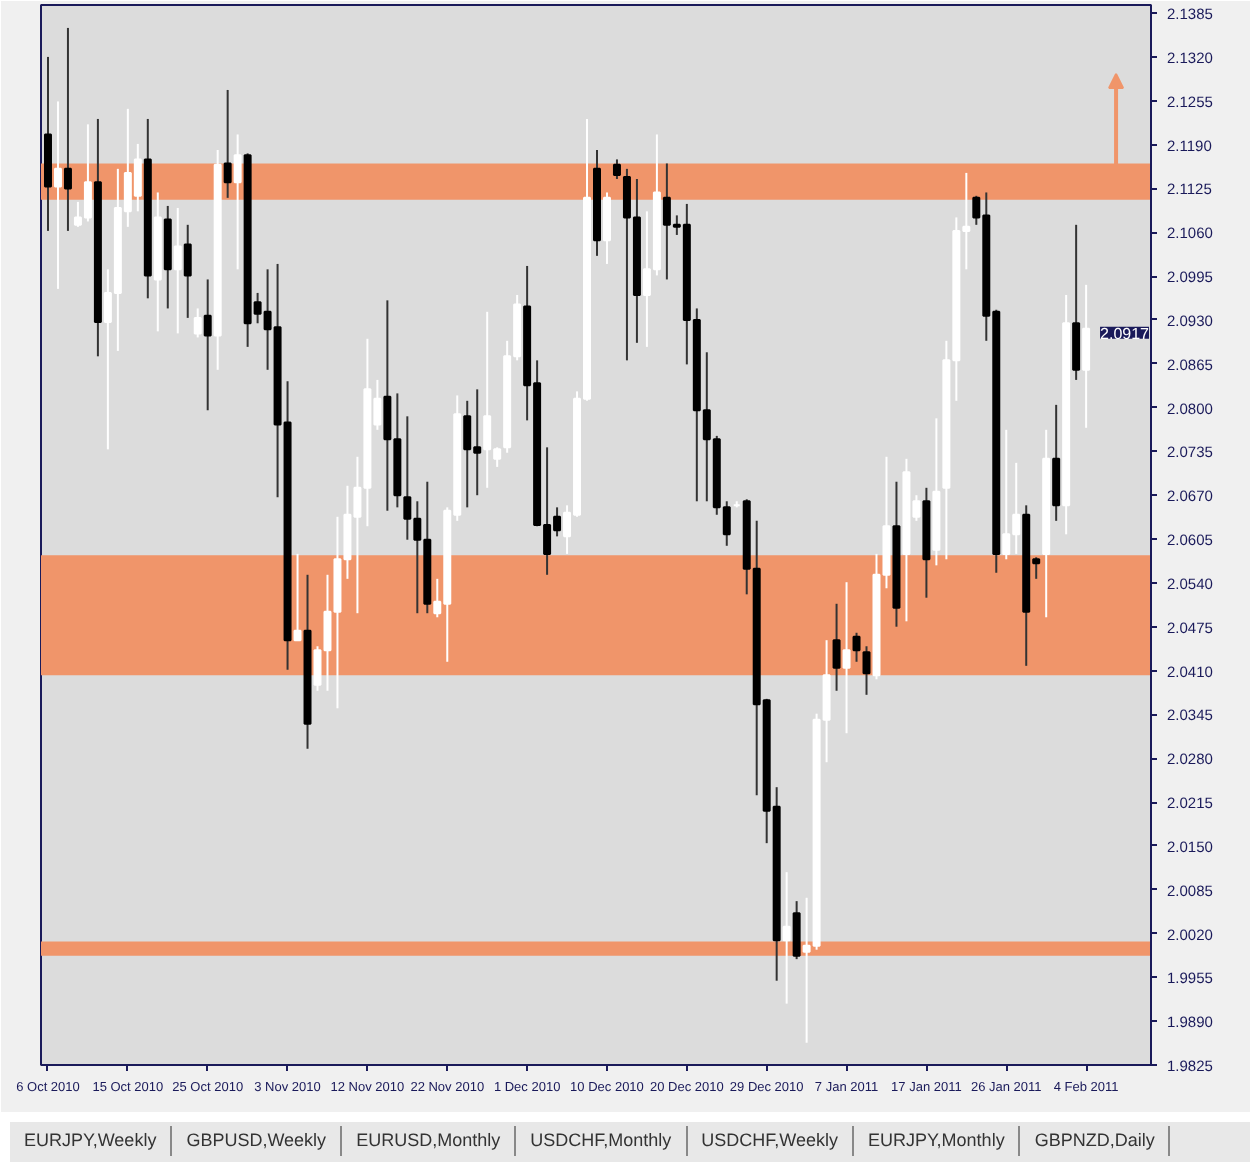 This screenshot has height=1164, width=1250. I want to click on text: USDCHF,Weekly, so click(770, 1141).